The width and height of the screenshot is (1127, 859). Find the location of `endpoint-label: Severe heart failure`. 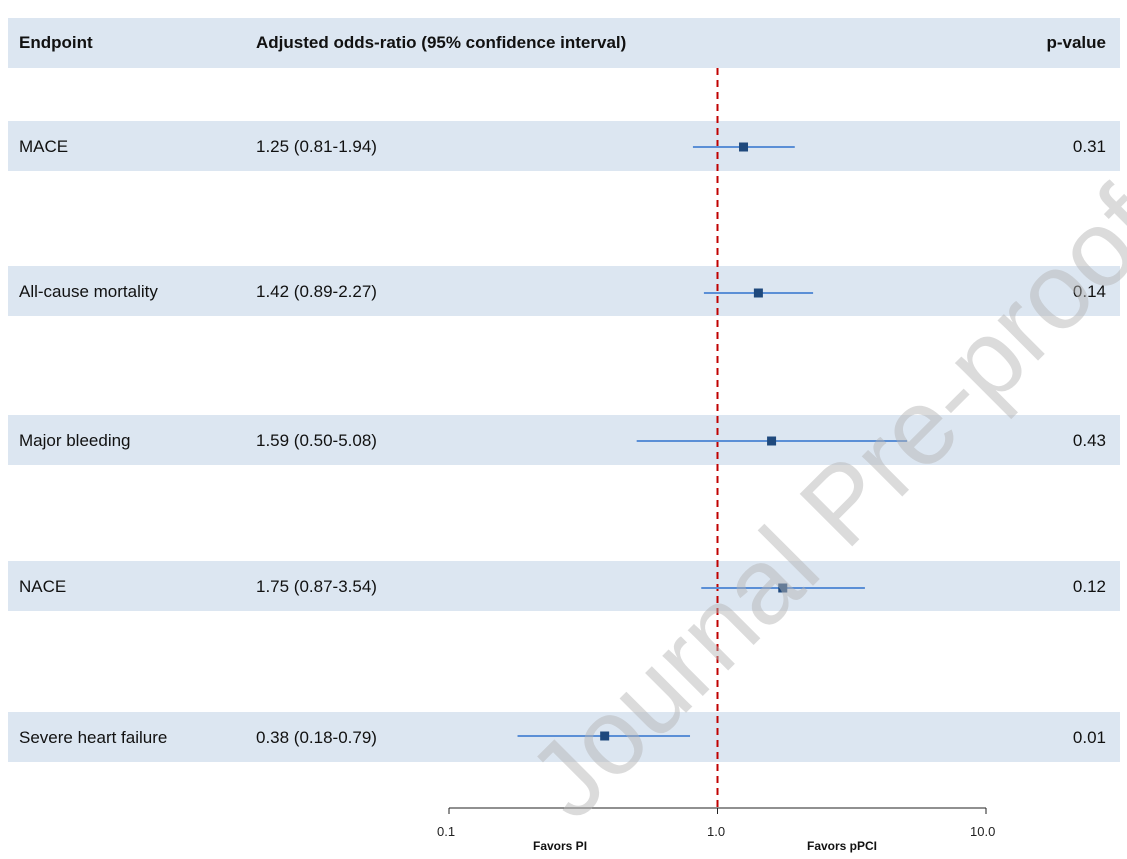

endpoint-label: Severe heart failure is located at coordinates (93, 737).